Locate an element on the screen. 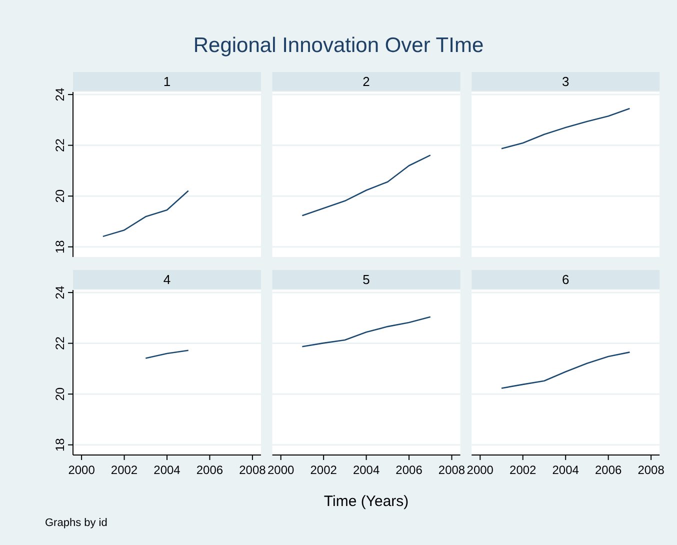  chart-subtitle: 3 is located at coordinates (566, 81).